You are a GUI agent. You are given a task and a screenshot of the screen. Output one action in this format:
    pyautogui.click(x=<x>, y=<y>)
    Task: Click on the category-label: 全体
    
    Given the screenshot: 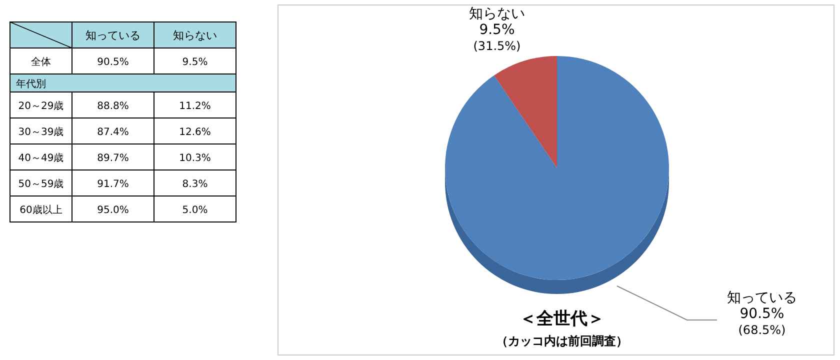 What is the action you would take?
    pyautogui.click(x=41, y=62)
    